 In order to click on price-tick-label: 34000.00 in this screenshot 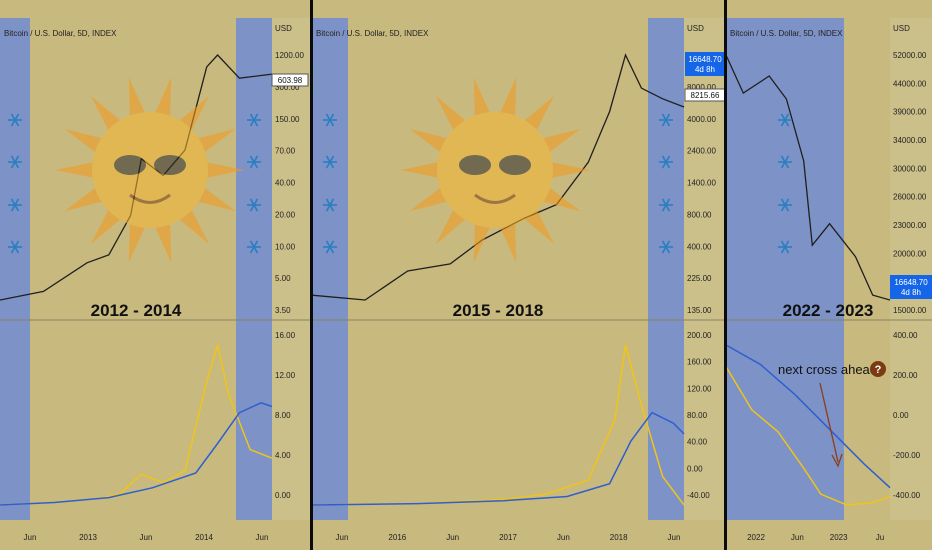, I will do `click(910, 140)`.